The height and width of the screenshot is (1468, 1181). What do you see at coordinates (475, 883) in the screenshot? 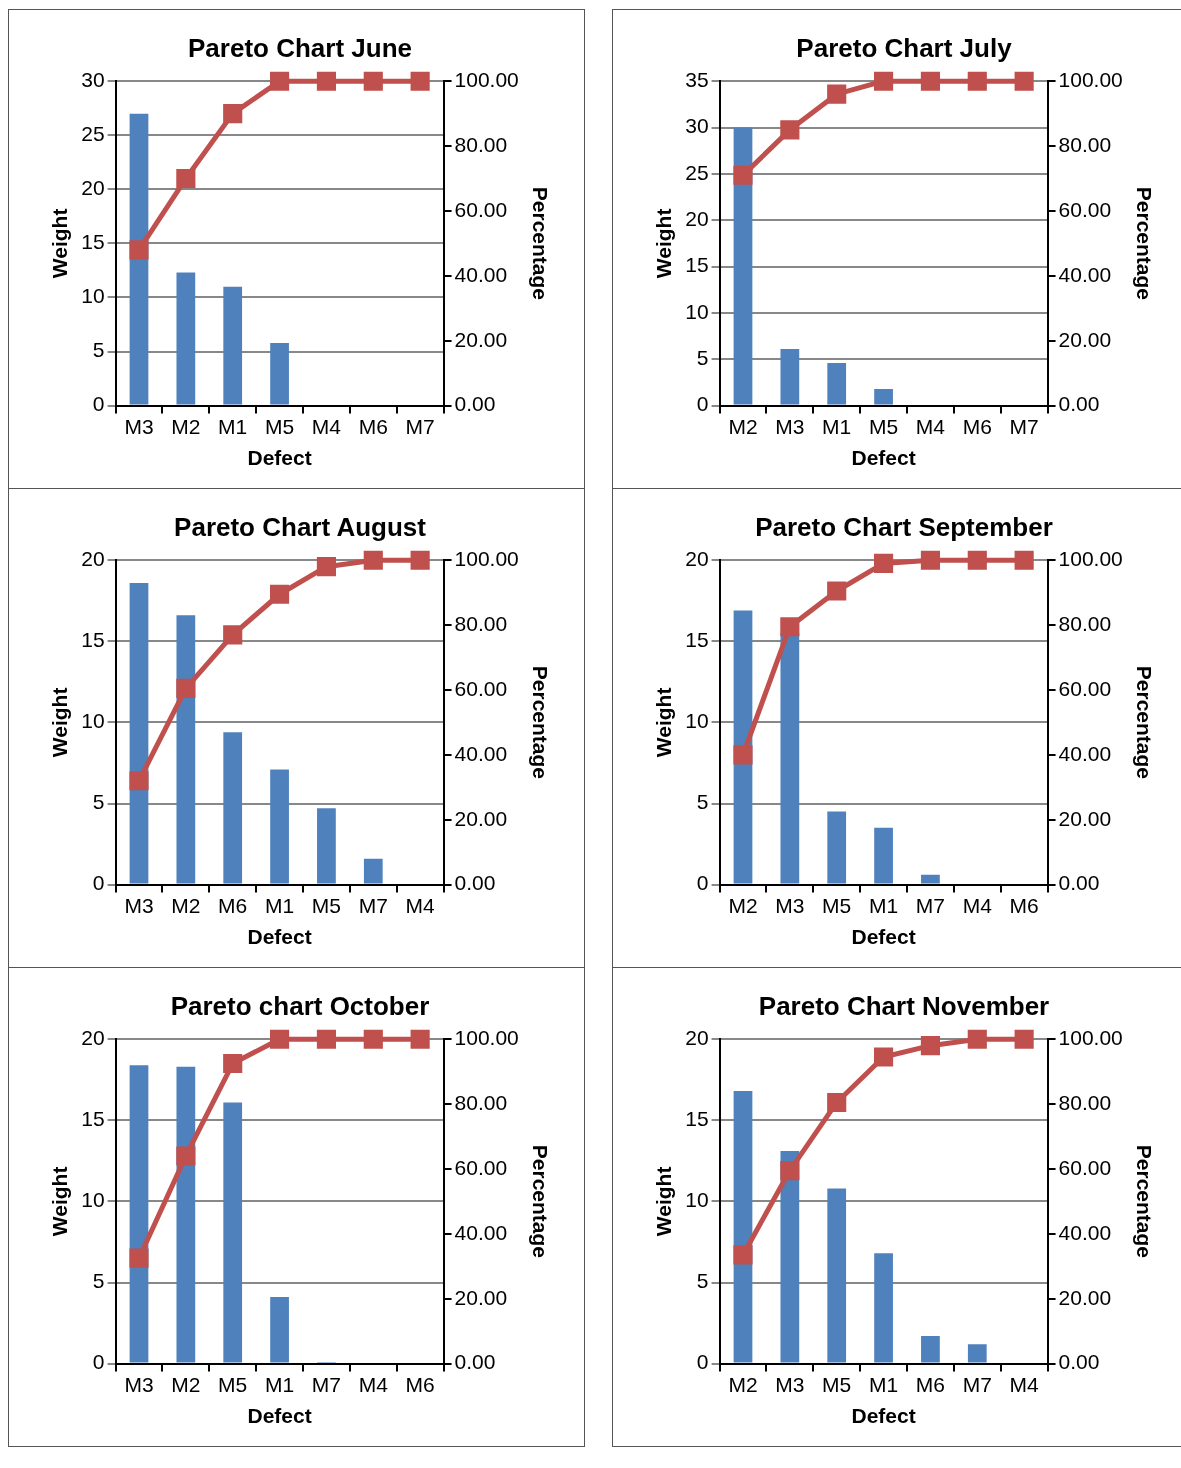
I see `y2-tick-label: 0.00` at bounding box center [475, 883].